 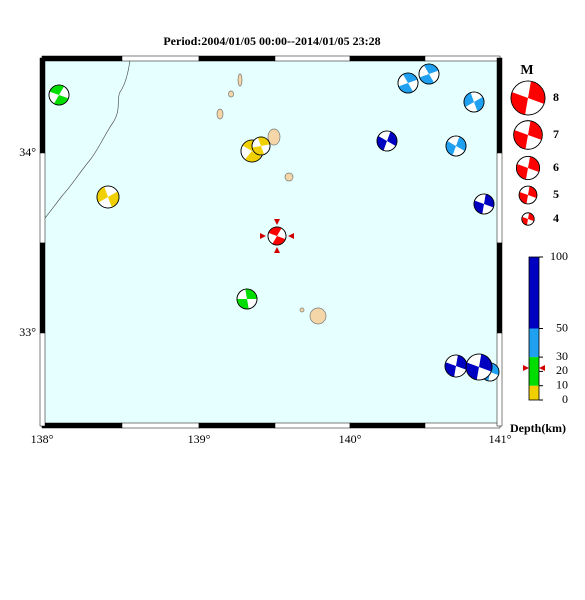 I want to click on legend-label: 8, so click(x=556, y=97).